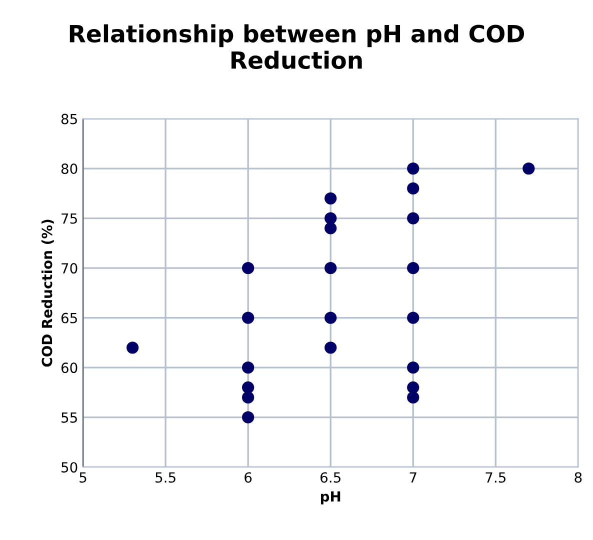  What do you see at coordinates (70, 467) in the screenshot?
I see `y-tick-label: 50` at bounding box center [70, 467].